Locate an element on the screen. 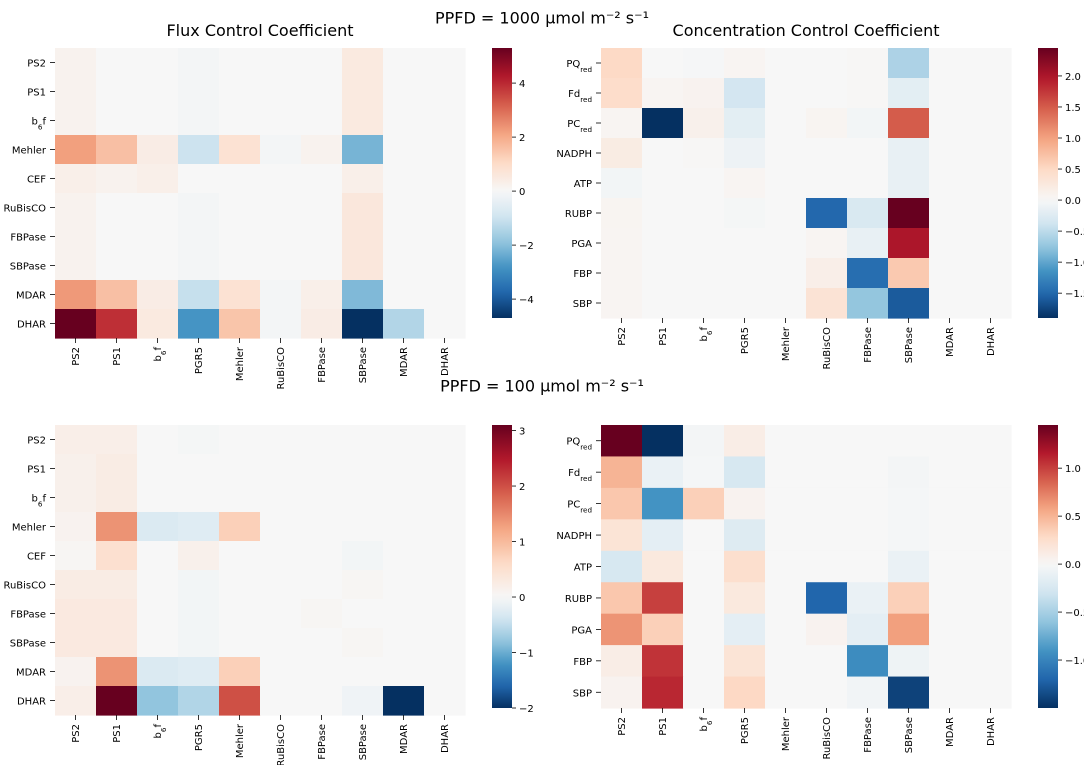 This screenshot has height=769, width=1084. colorbar is located at coordinates (502, 566).